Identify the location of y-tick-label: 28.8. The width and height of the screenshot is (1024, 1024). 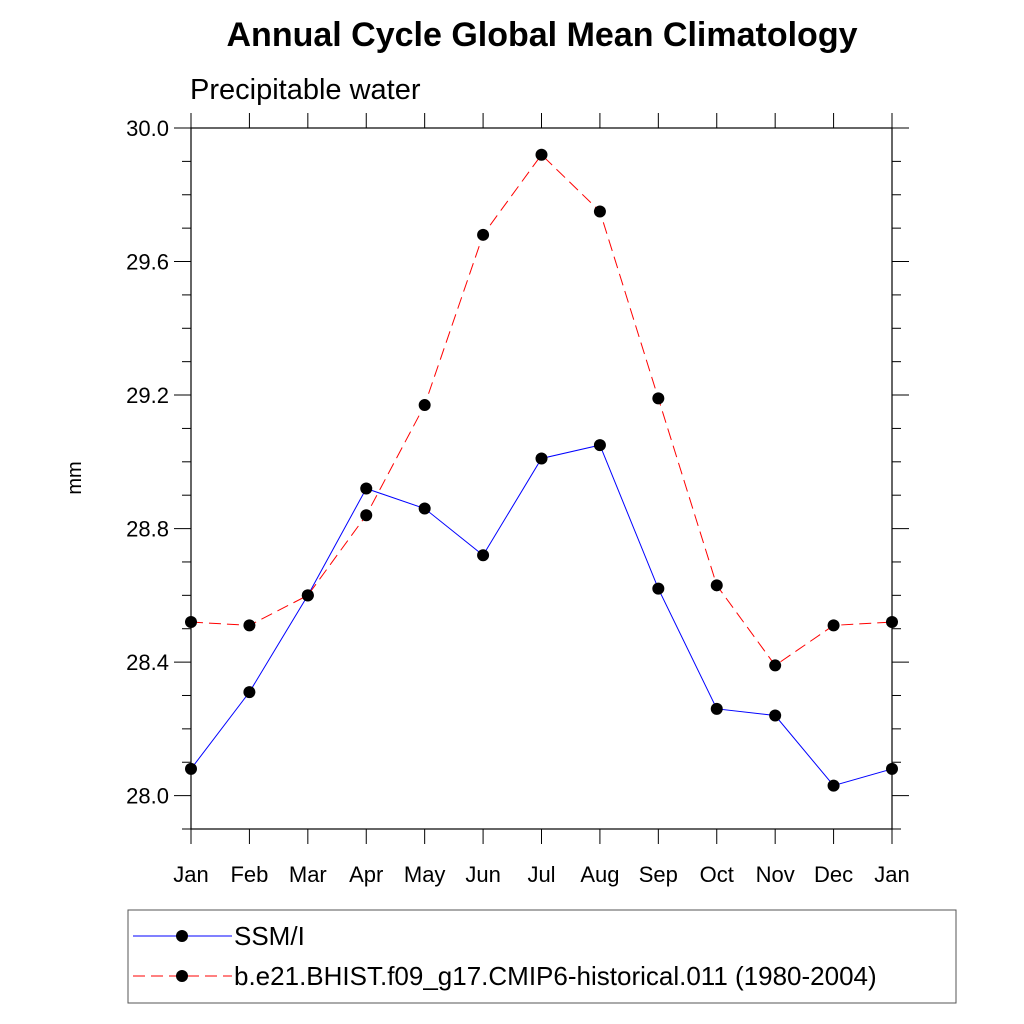
(147, 529).